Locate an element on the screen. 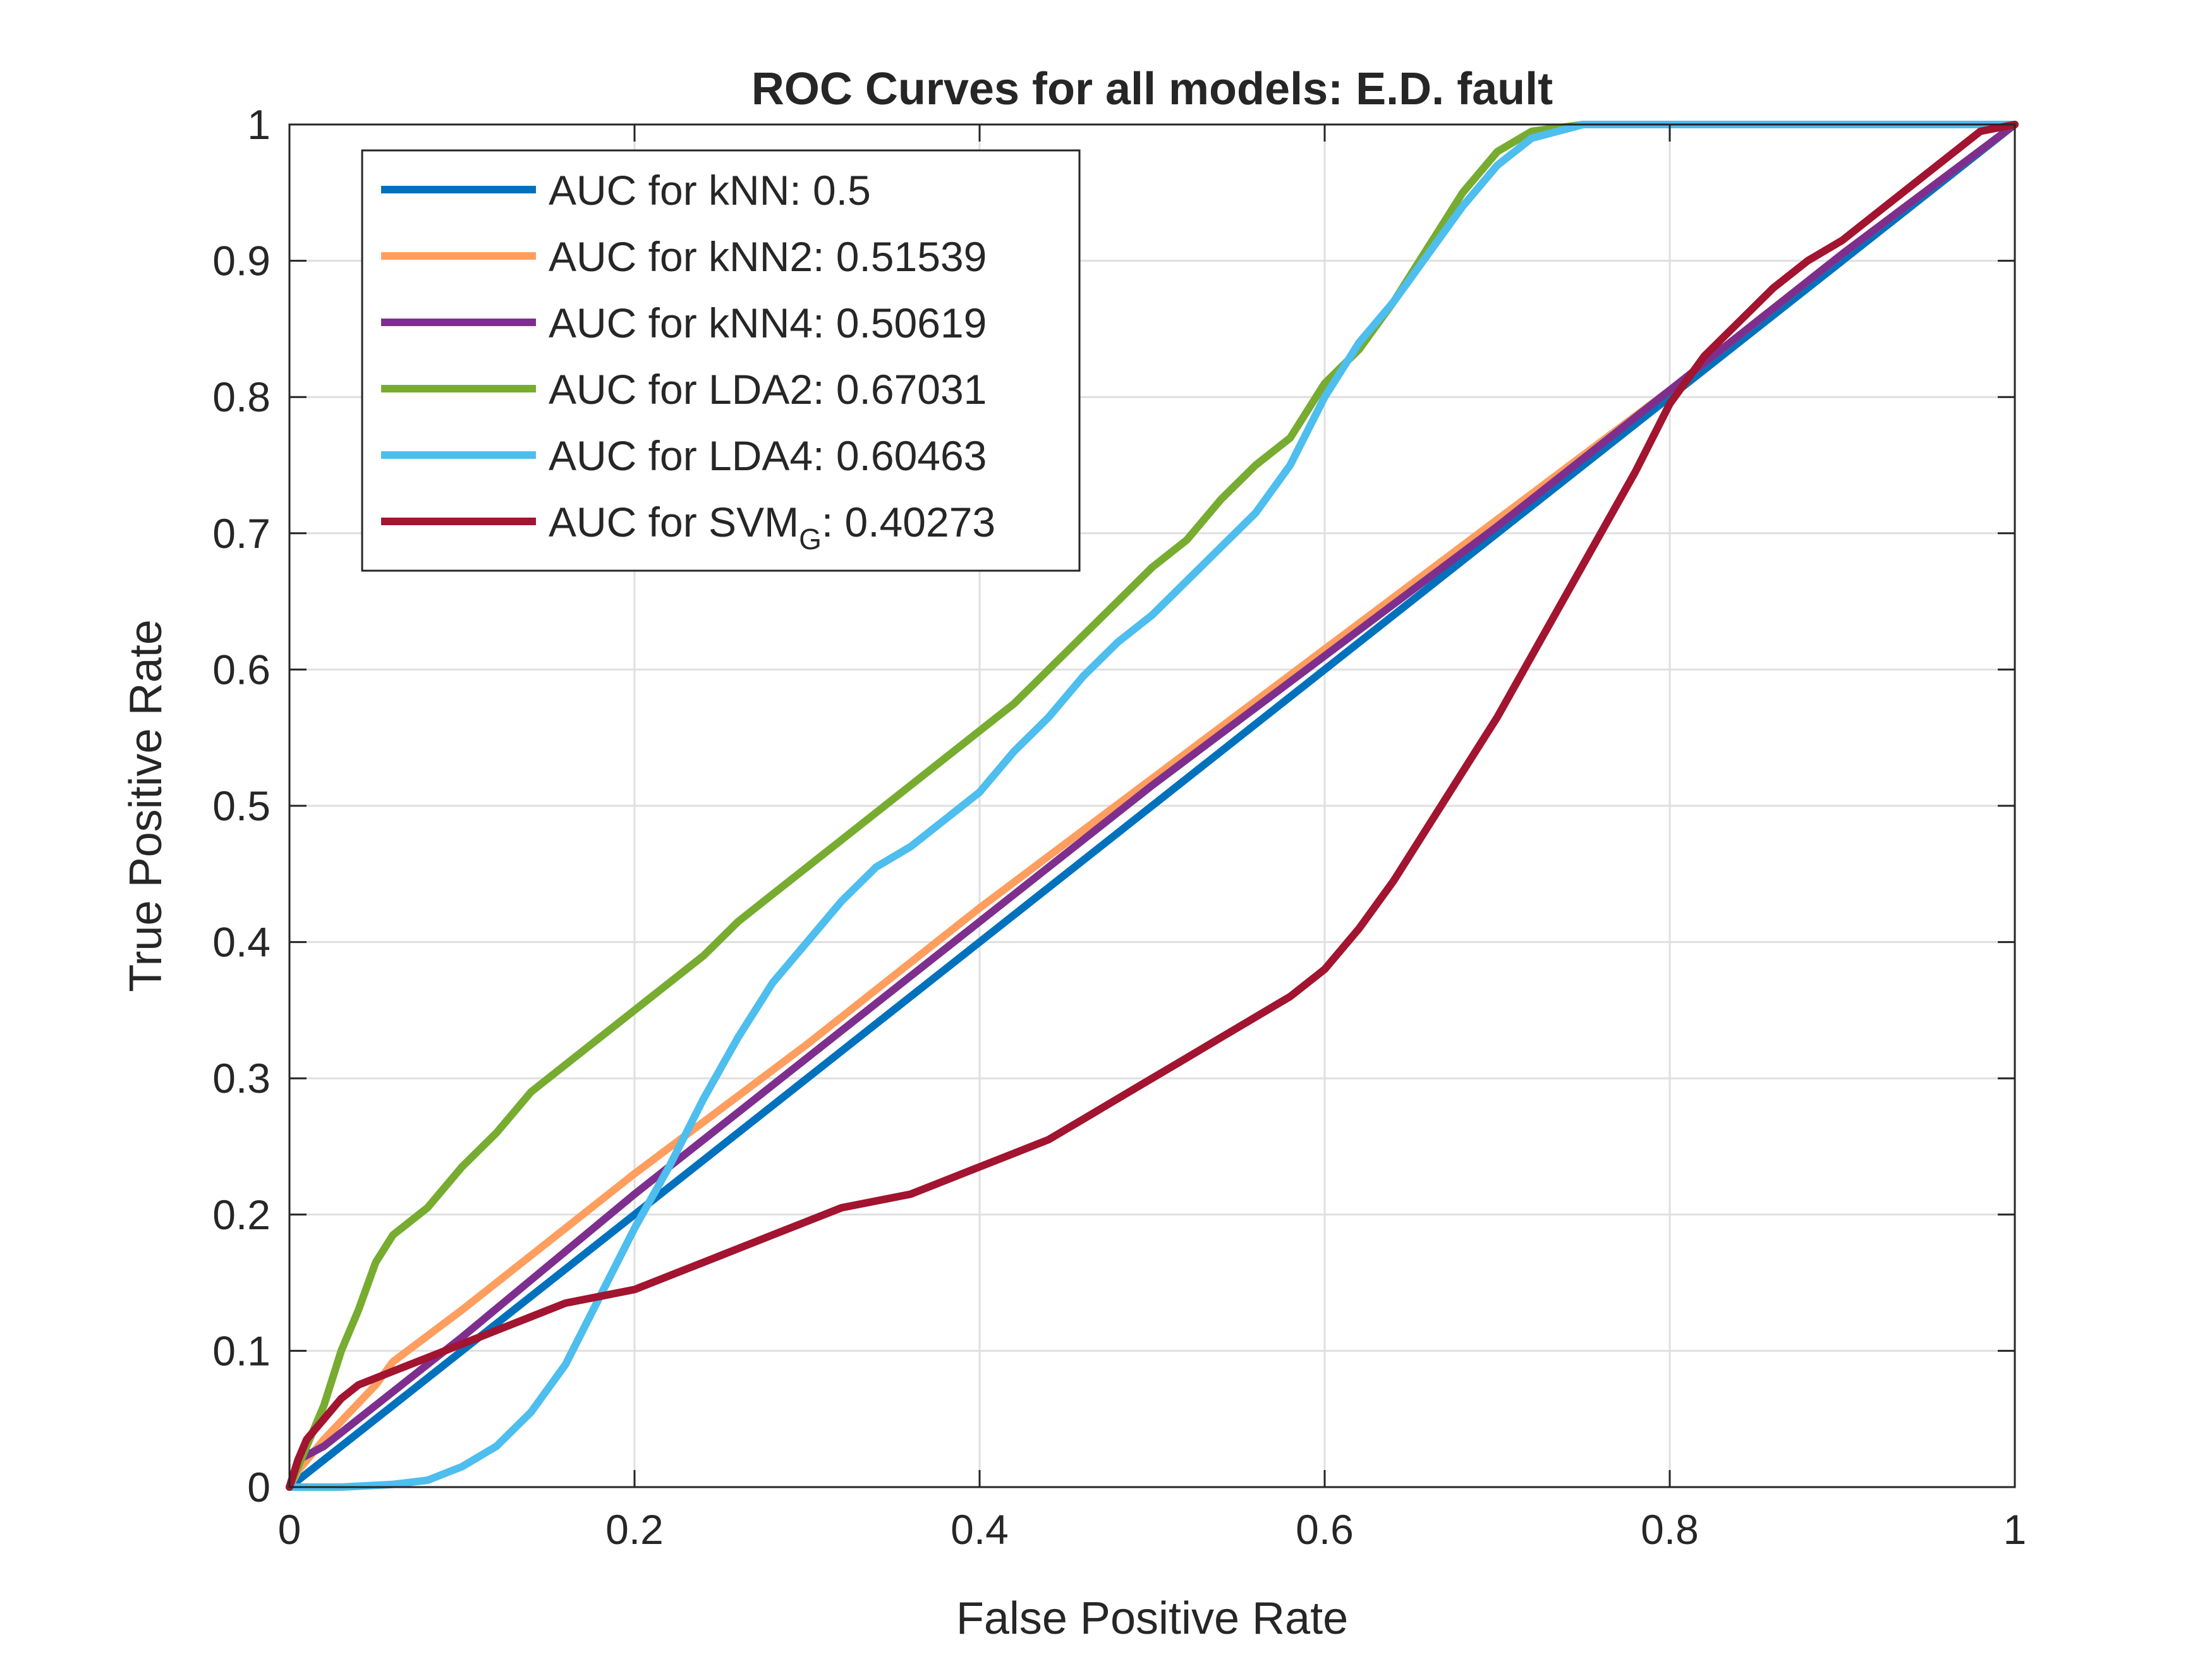 The width and height of the screenshot is (2212, 1659). y-tick-label: 0.9 is located at coordinates (241, 261).